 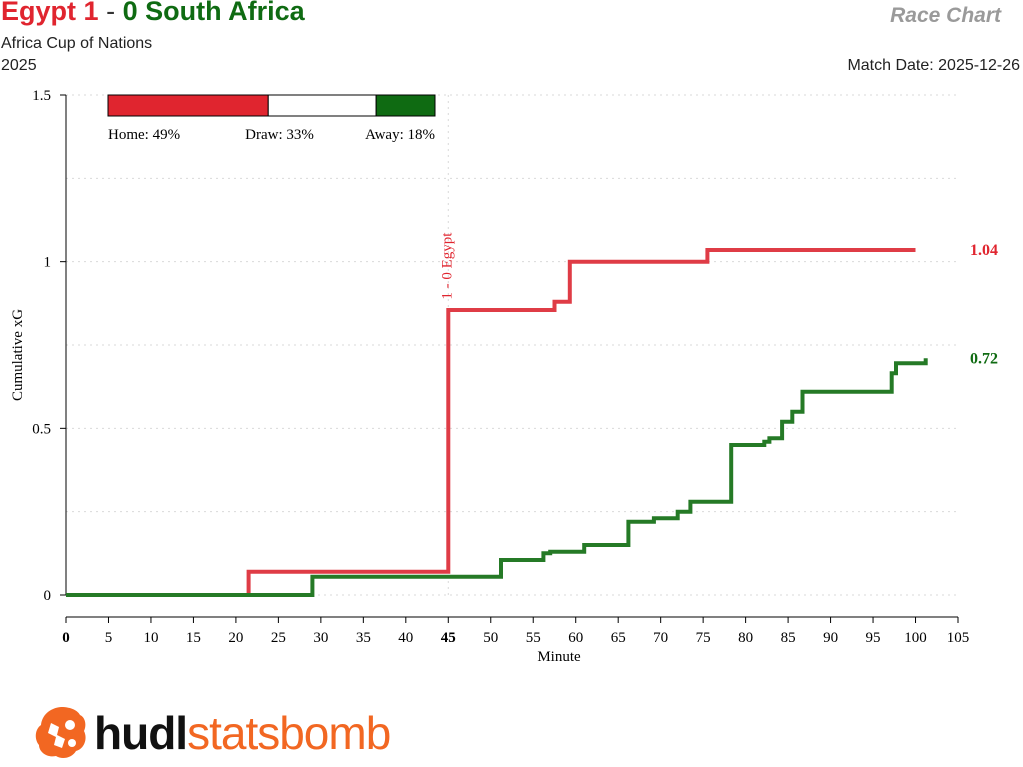 I want to click on away-probability-segment, so click(x=405, y=105).